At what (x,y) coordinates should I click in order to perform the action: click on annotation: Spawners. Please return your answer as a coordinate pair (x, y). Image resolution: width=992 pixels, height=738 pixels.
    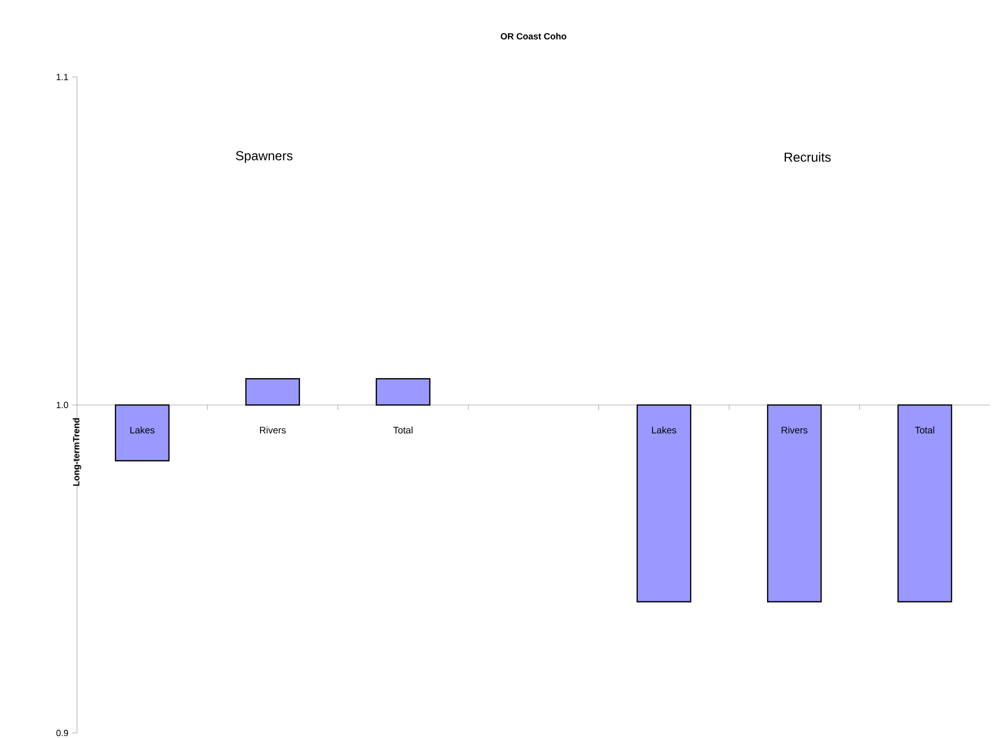
    Looking at the image, I should click on (264, 157).